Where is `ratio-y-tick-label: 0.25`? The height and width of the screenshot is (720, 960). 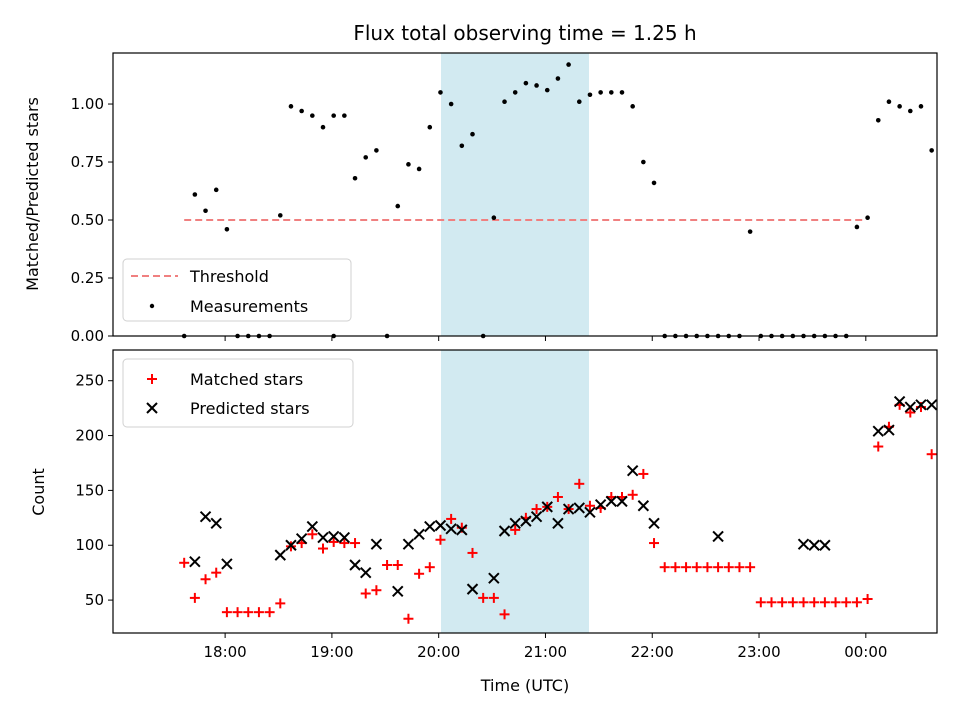
ratio-y-tick-label: 0.25 is located at coordinates (87, 278).